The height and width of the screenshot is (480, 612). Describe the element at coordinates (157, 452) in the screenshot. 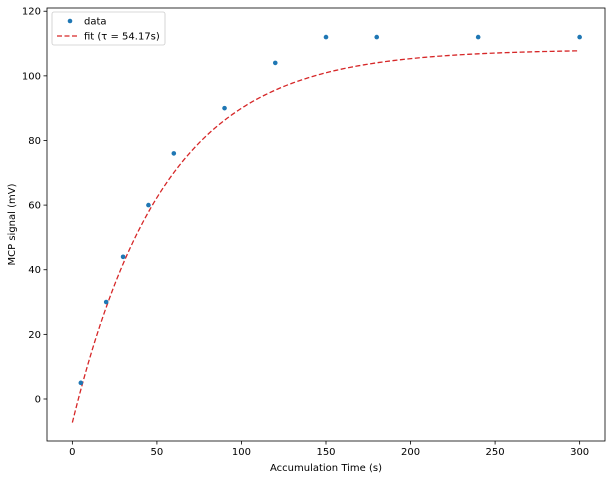

I see `x-tick-label: 50` at that location.